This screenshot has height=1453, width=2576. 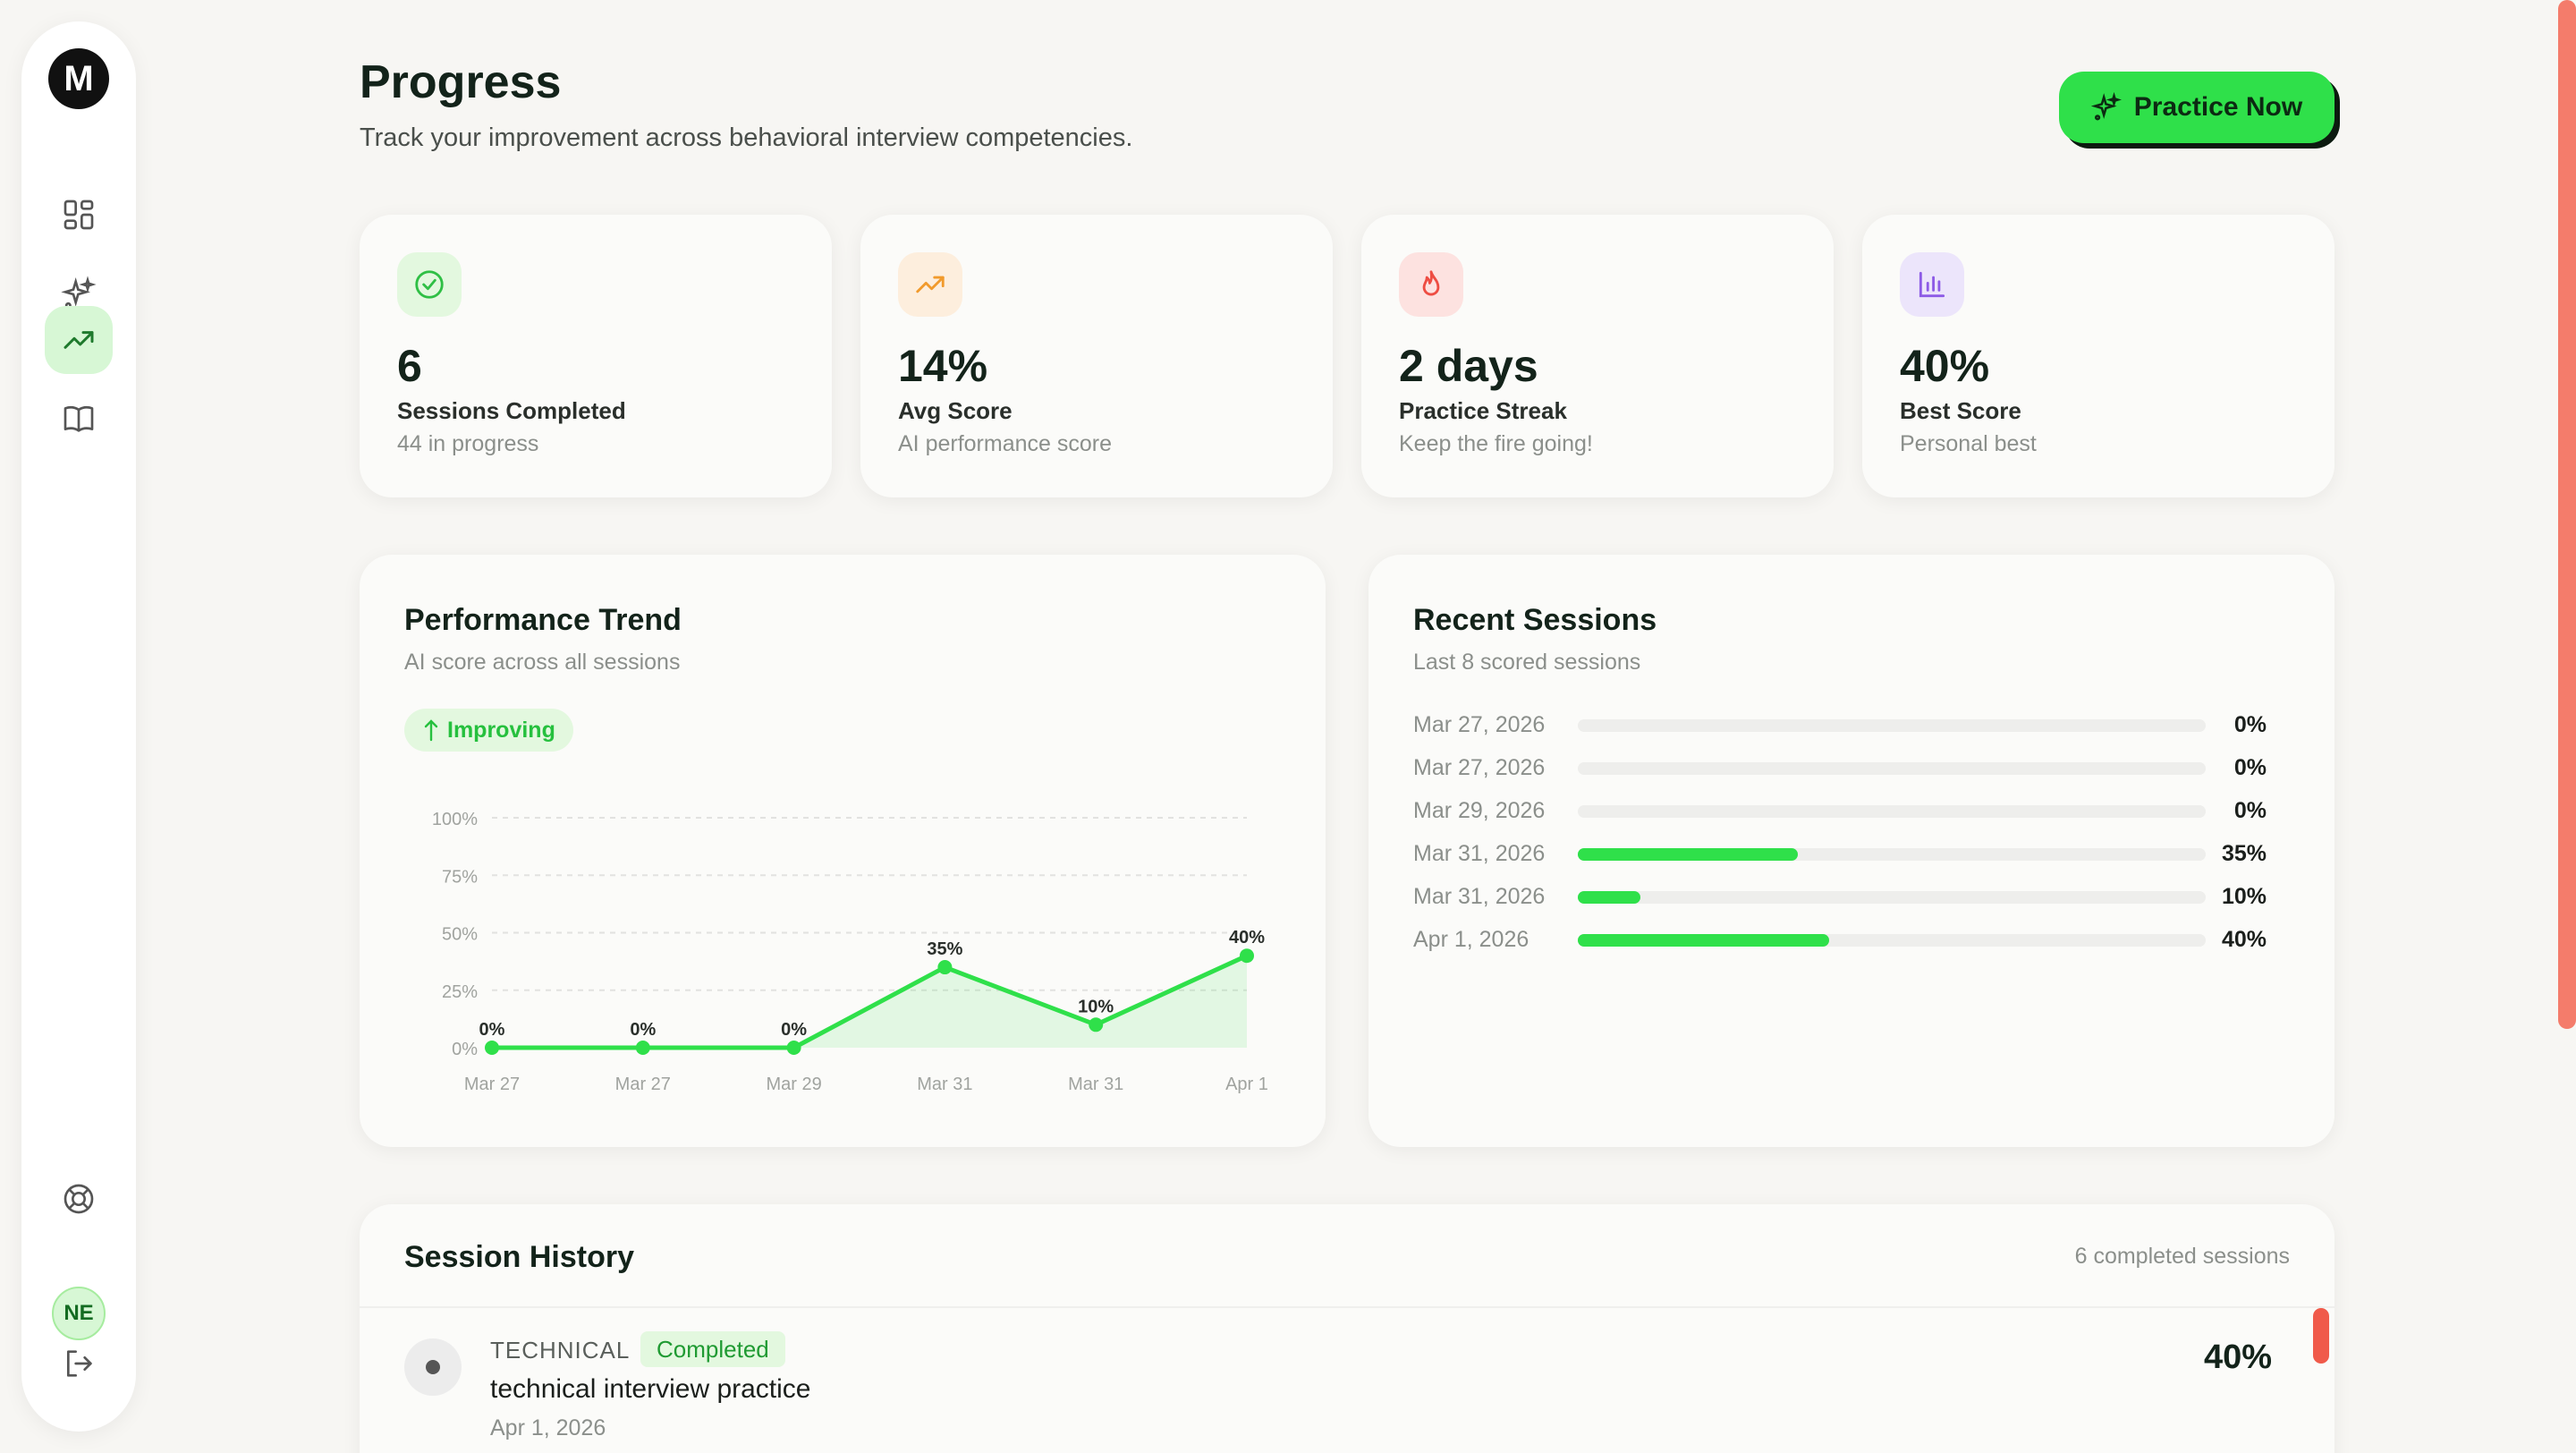 I want to click on sidebar-item-library, so click(x=79, y=419).